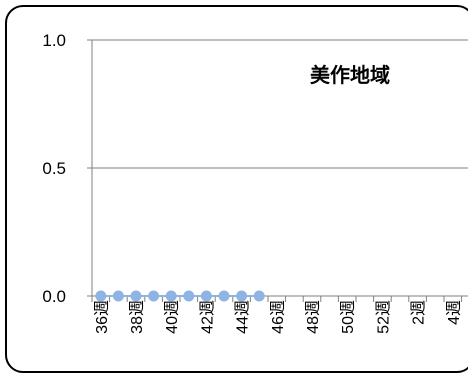 The image size is (468, 373). What do you see at coordinates (350, 75) in the screenshot?
I see `chart-title: 美作地域` at bounding box center [350, 75].